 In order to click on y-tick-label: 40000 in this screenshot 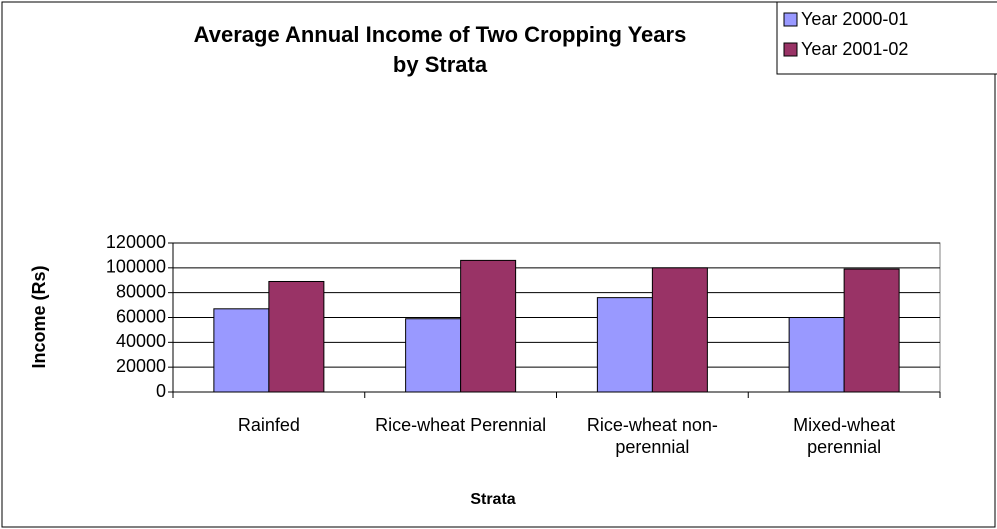, I will do `click(141, 341)`.